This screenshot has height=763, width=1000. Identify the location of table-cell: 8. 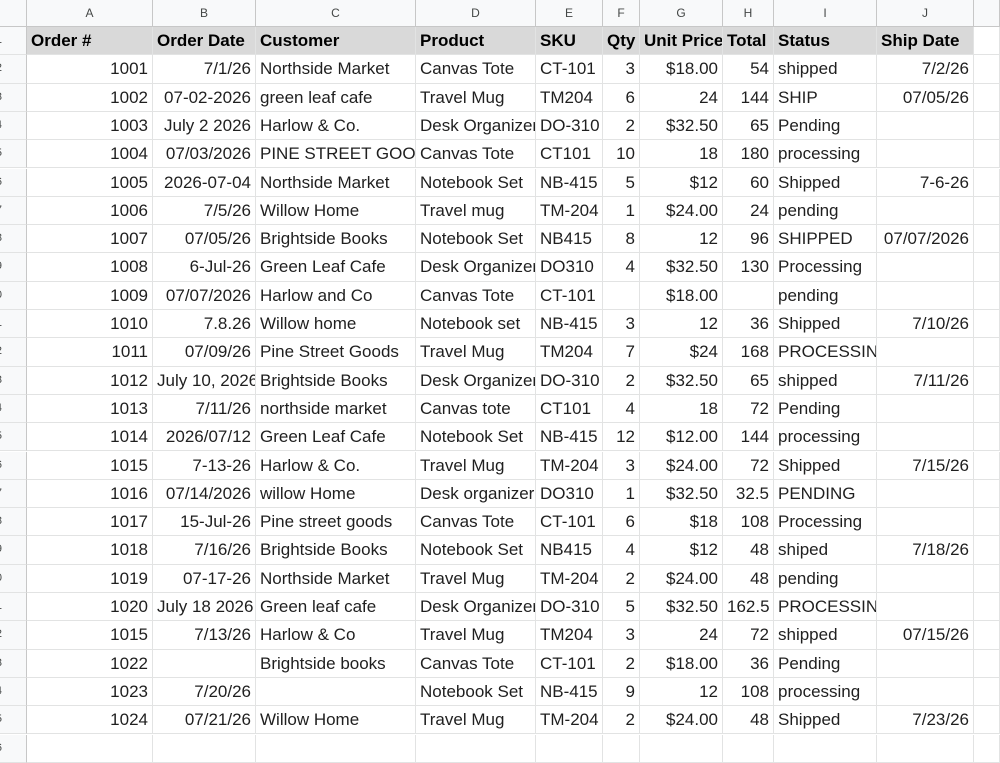
(621, 239).